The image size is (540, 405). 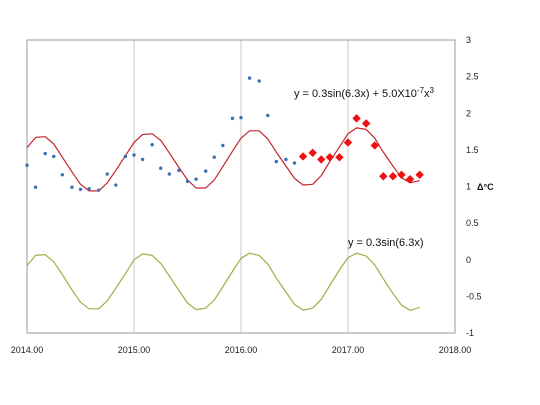 What do you see at coordinates (472, 223) in the screenshot?
I see `y-tick-label: 0.5` at bounding box center [472, 223].